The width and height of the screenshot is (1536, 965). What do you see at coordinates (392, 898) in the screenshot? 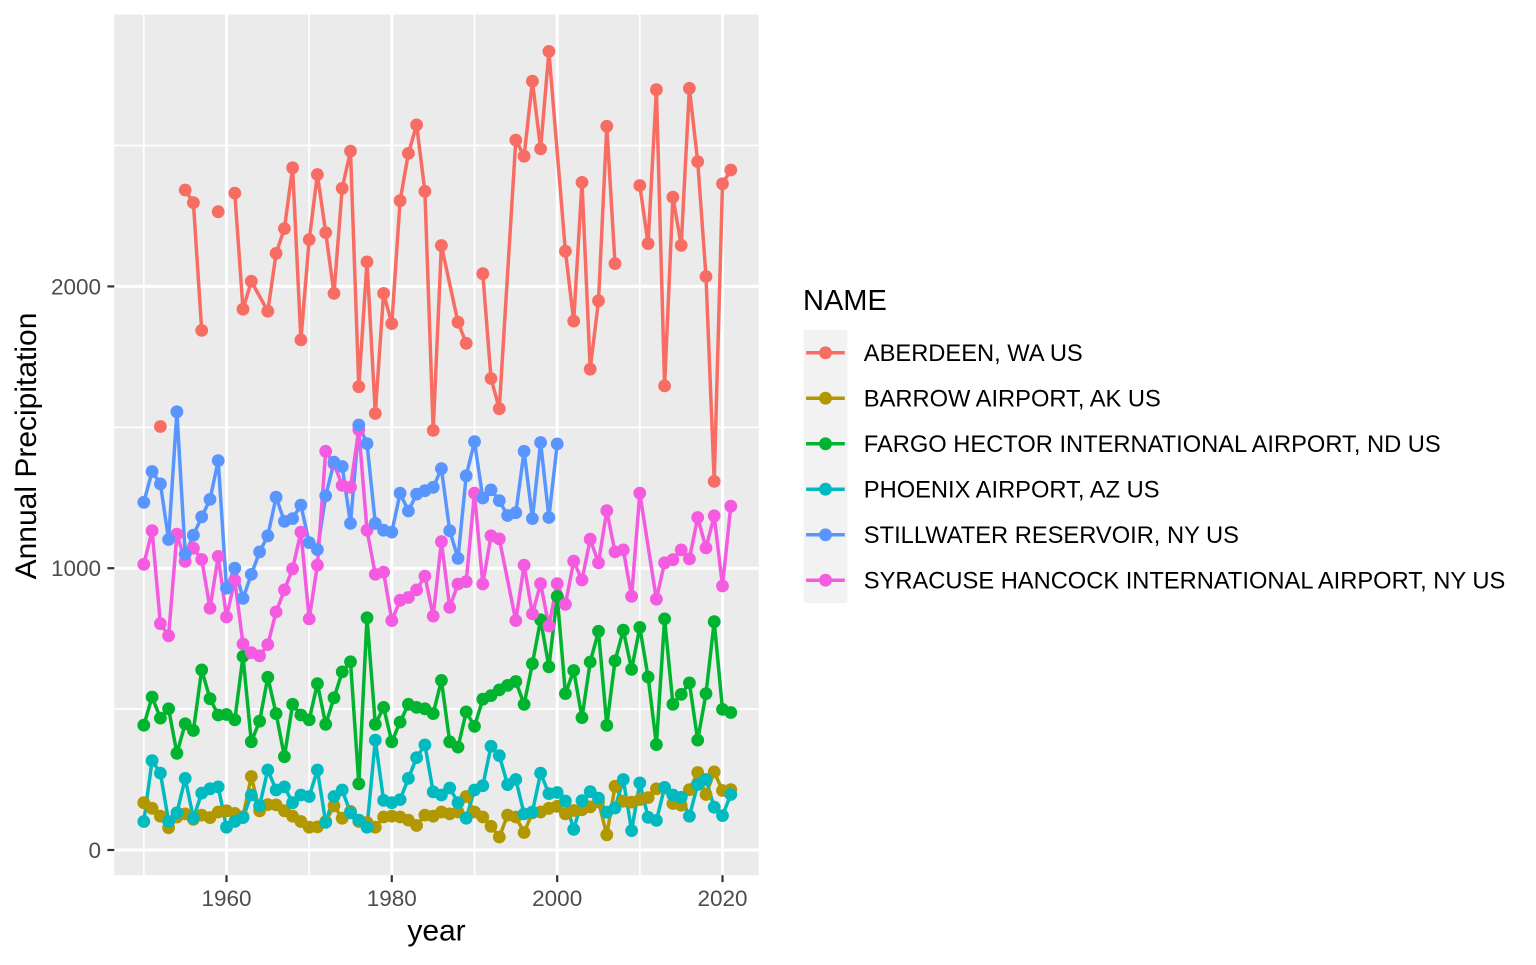
I see `svg-text: 1980` at bounding box center [392, 898].